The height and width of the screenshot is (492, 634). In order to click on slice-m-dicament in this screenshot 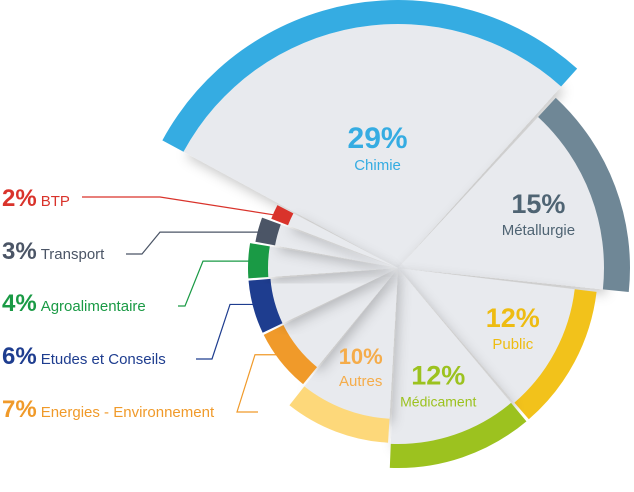, I will do `click(458, 368)`.